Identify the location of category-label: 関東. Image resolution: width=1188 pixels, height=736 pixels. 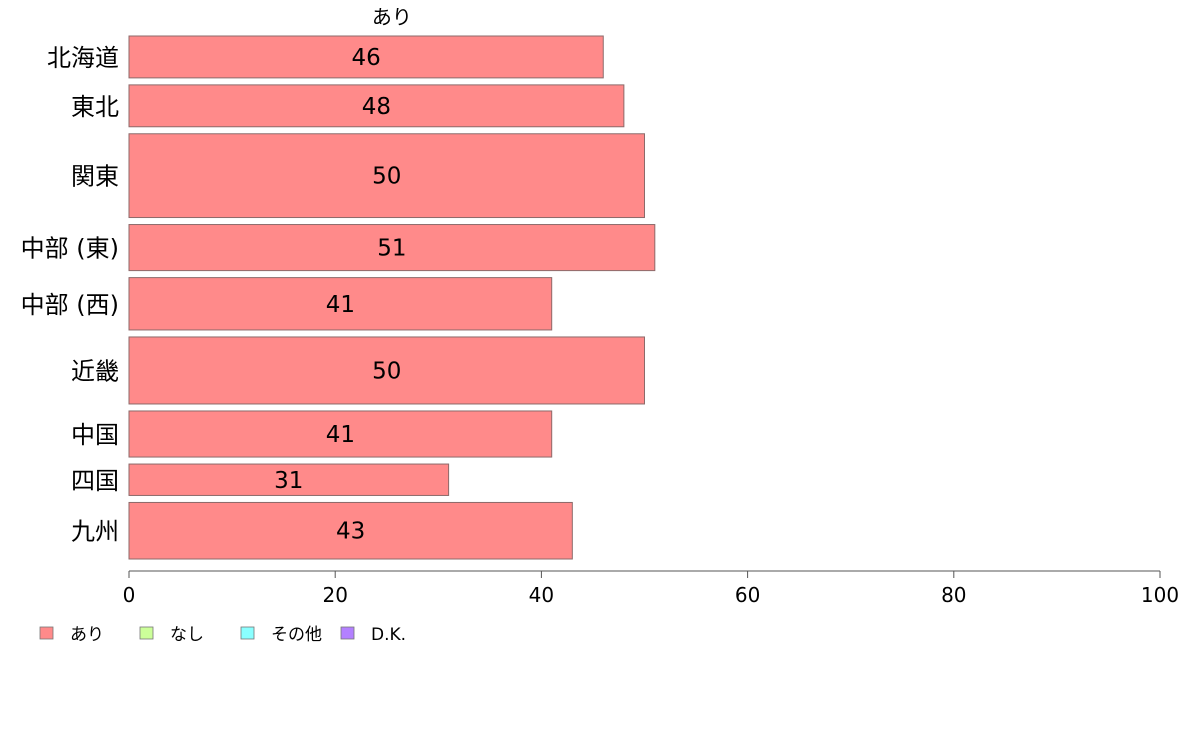
(95, 177).